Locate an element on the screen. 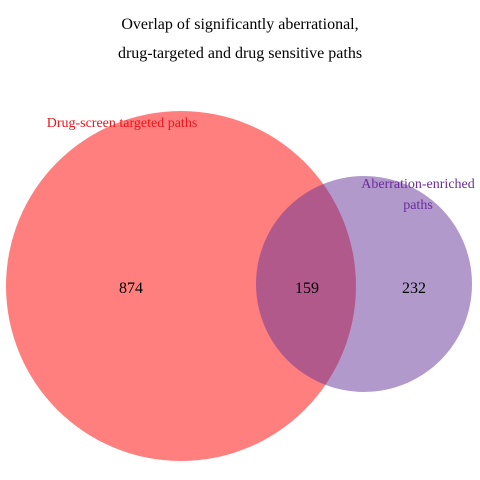 Image resolution: width=480 pixels, height=480 pixels. aberration-set-label-line-1: Aberration-enriched is located at coordinates (418, 184).